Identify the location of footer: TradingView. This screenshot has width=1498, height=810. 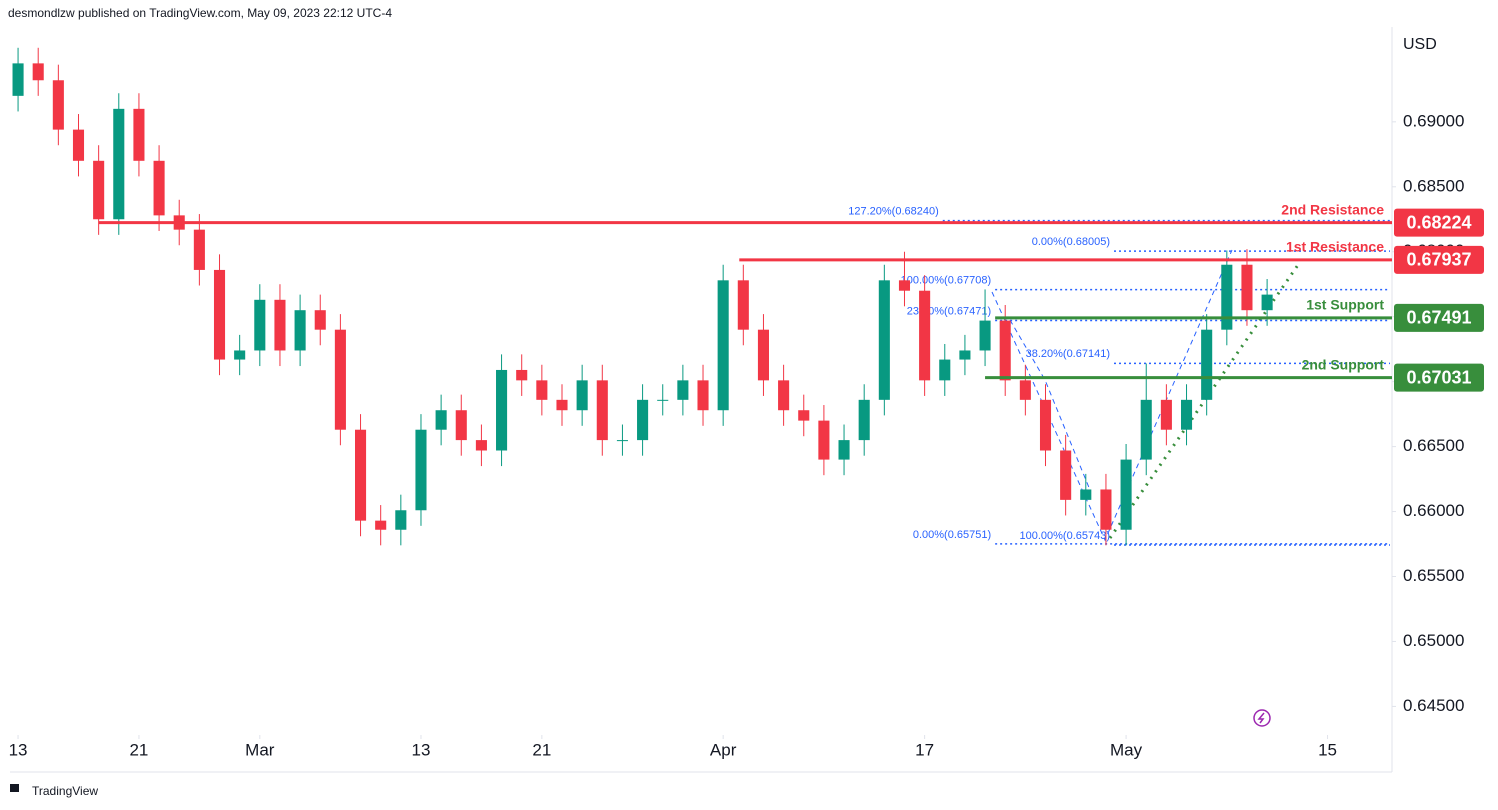
(65, 791).